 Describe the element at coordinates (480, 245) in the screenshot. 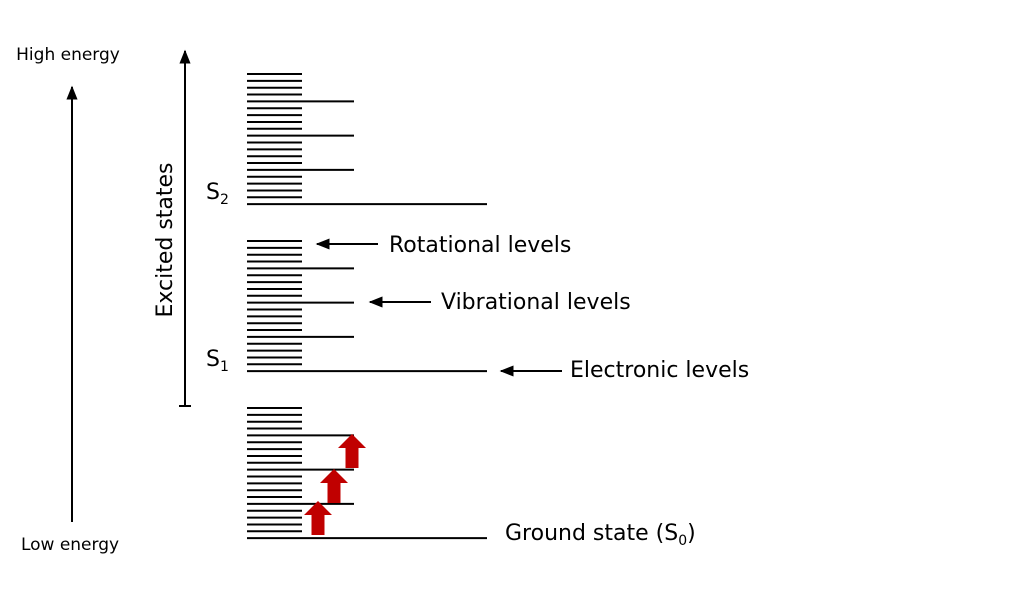

I see `rotational-levels-label: Rotational levels` at that location.